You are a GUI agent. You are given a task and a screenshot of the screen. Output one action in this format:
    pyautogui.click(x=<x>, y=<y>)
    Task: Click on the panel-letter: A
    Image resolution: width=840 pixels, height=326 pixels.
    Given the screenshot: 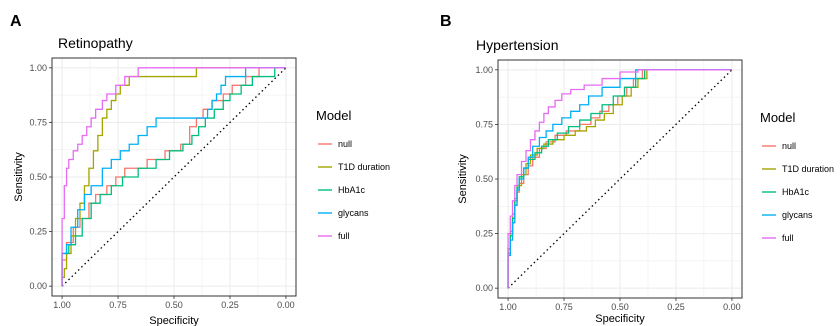 What is the action you would take?
    pyautogui.click(x=16, y=21)
    